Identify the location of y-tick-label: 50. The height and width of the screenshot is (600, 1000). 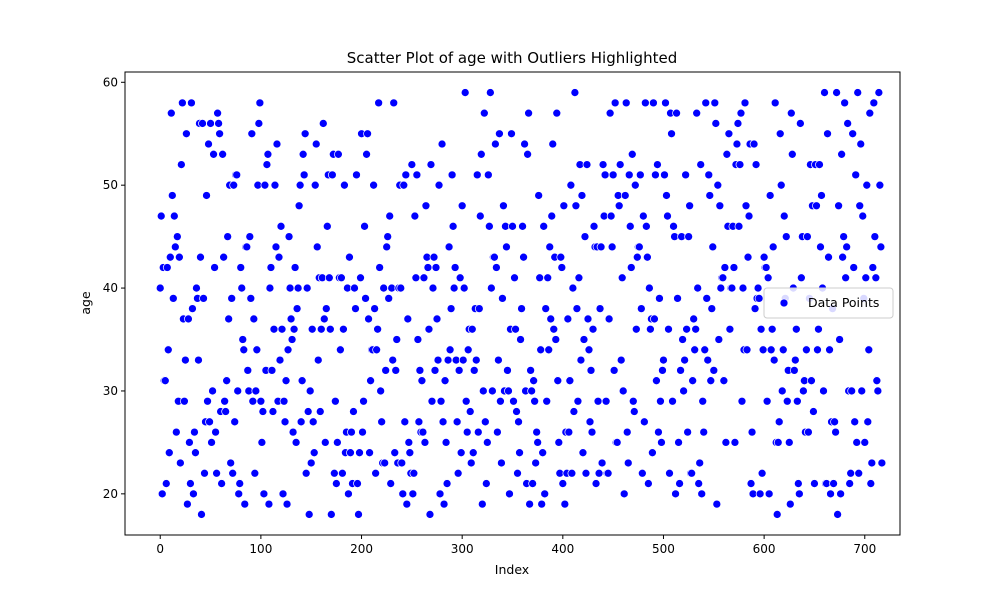
(110, 185).